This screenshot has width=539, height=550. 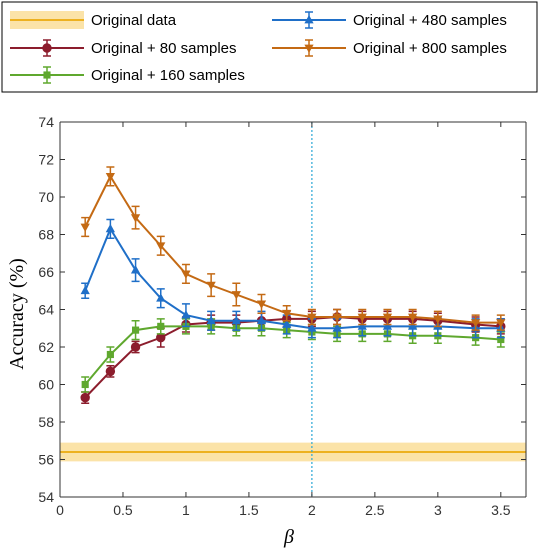 What do you see at coordinates (501, 510) in the screenshot?
I see `x-tick-label: 3.5` at bounding box center [501, 510].